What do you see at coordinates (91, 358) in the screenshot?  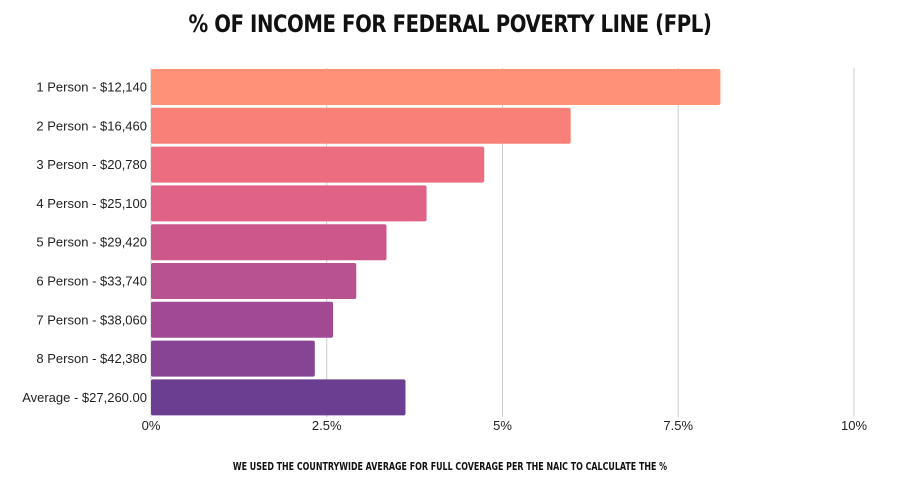 I see `category-label: 8 Person - $42,380` at bounding box center [91, 358].